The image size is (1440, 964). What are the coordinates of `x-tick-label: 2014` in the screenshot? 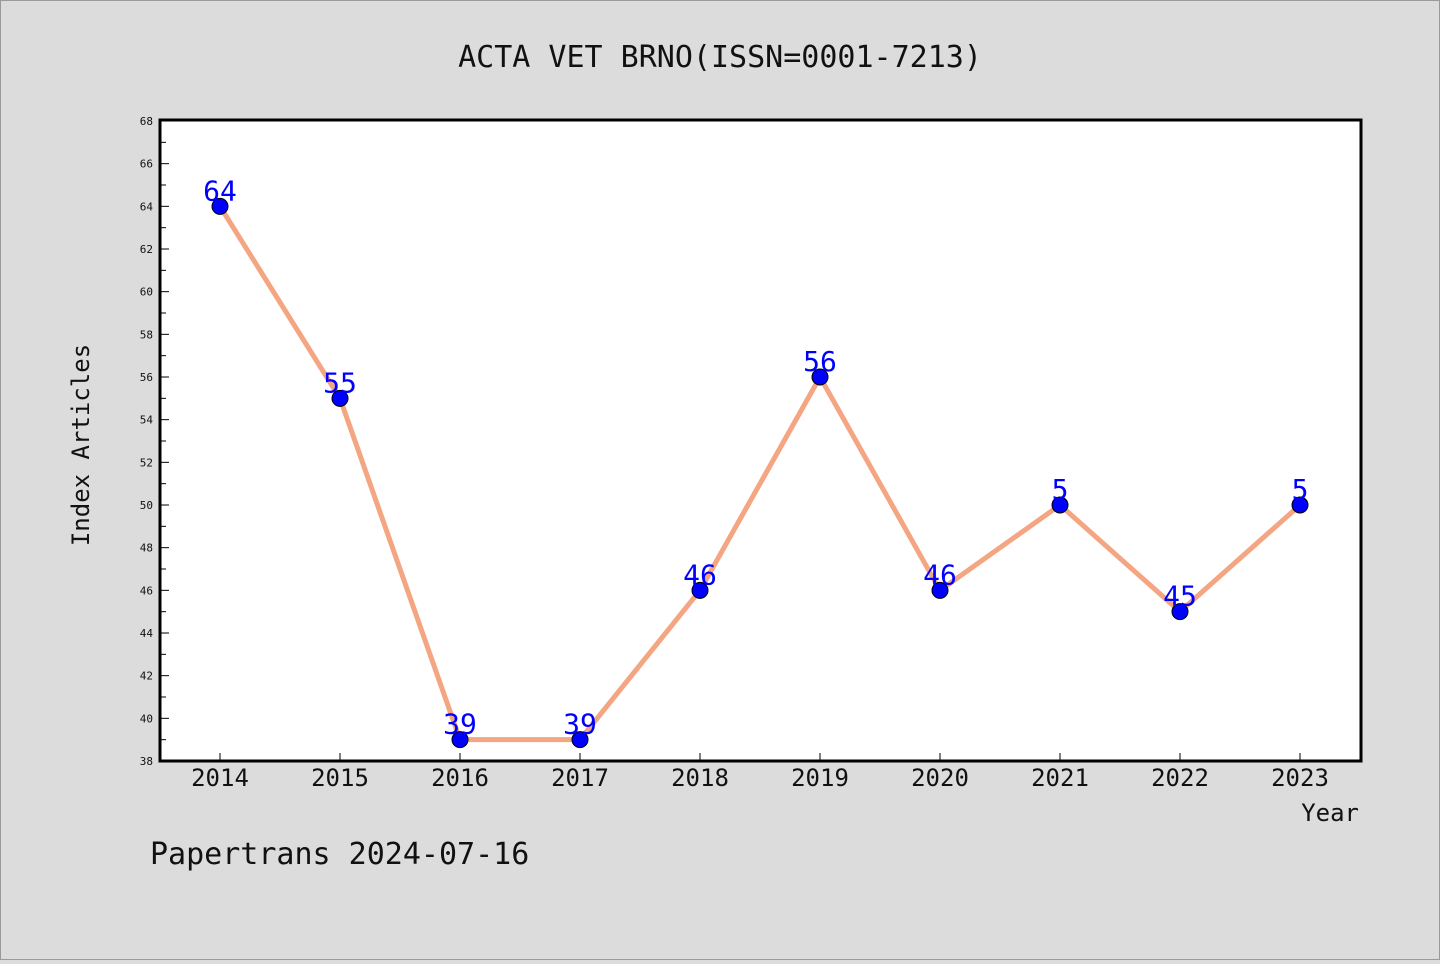 It's located at (220, 778).